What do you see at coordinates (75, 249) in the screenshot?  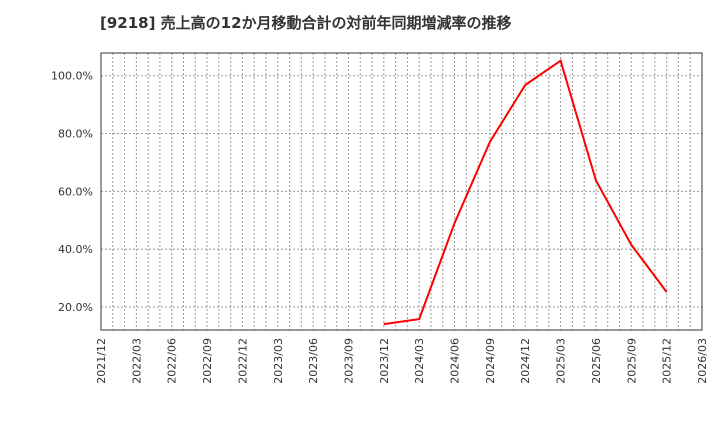 I see `y-tick-label: 40.0%` at bounding box center [75, 249].